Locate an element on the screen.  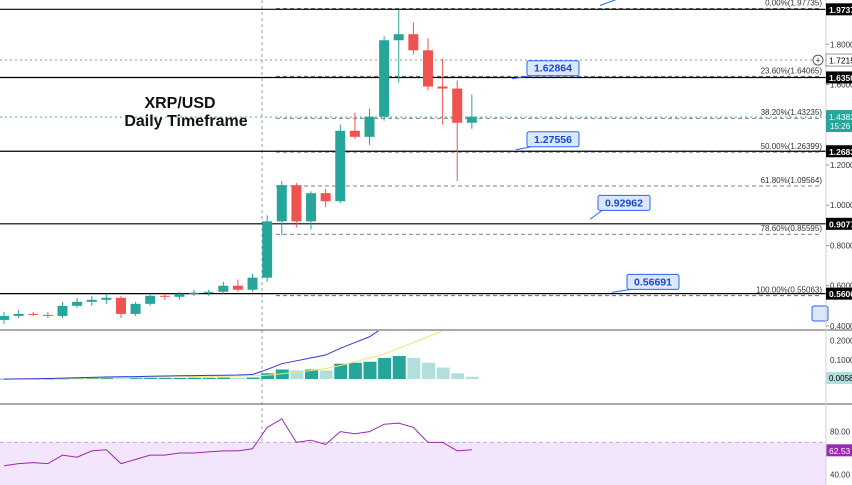
price-callout-label: 1.62864 is located at coordinates (553, 69).